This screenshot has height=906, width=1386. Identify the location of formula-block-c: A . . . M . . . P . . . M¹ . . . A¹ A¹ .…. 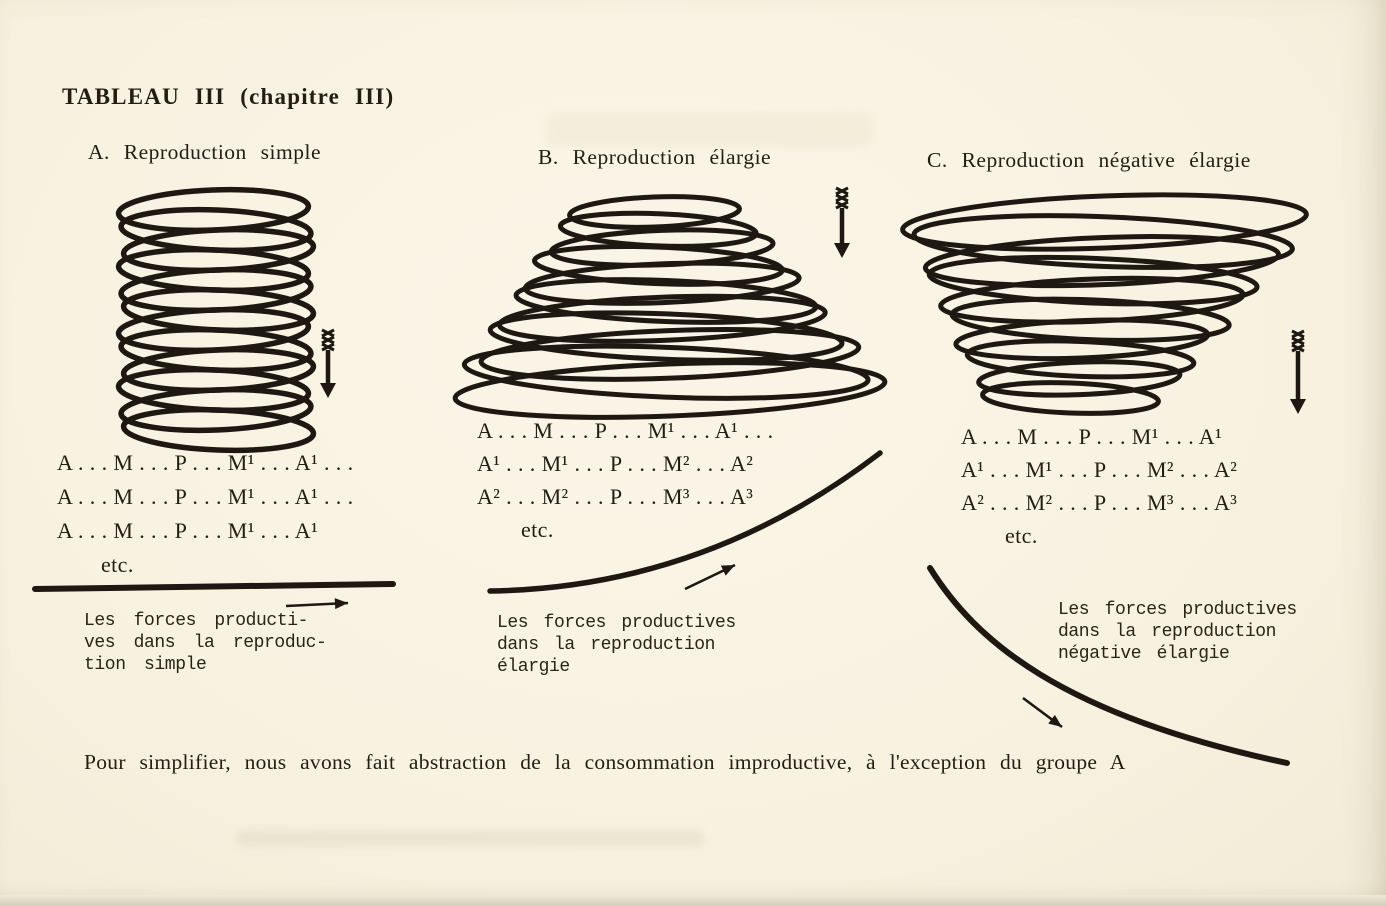
(1099, 486).